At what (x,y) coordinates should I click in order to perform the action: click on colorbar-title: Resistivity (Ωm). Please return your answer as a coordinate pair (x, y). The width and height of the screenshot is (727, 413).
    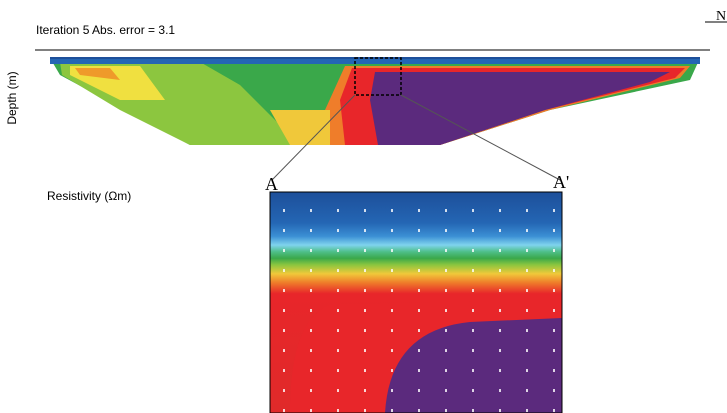
    Looking at the image, I should click on (89, 196).